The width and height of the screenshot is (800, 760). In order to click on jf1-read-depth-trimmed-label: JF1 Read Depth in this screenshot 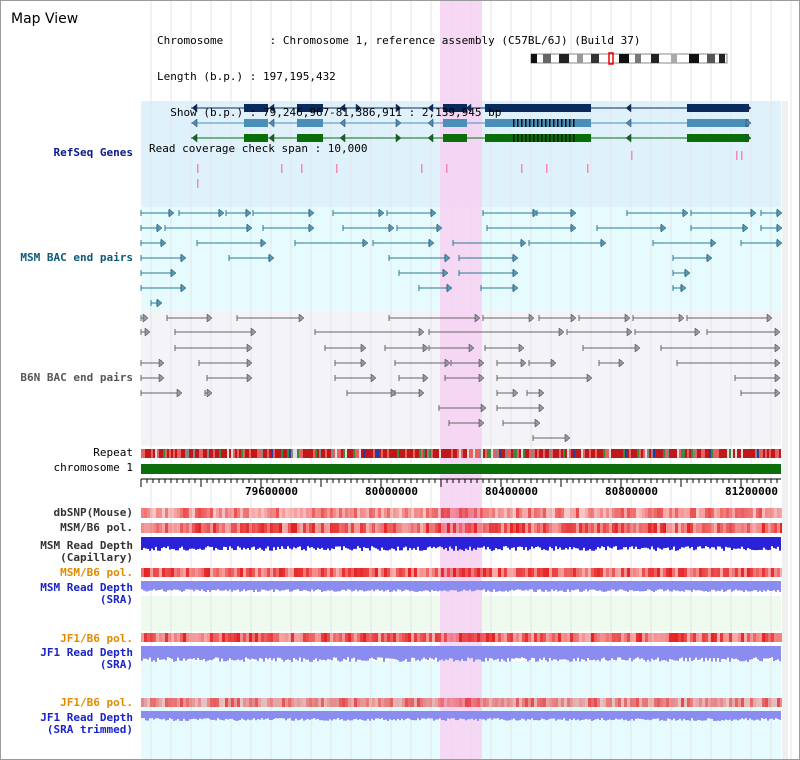, I will do `click(86, 717)`.